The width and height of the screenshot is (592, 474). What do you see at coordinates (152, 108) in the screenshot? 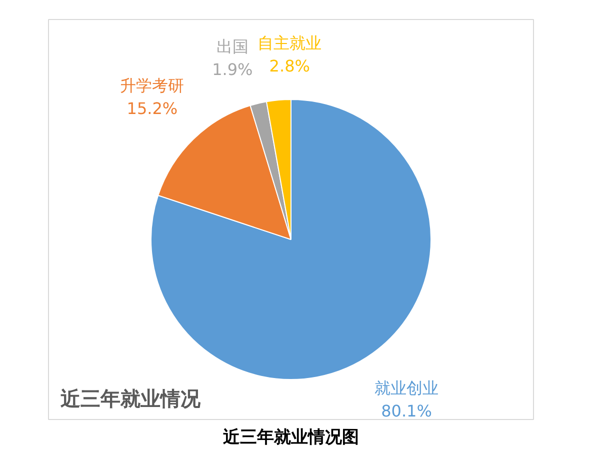
I see `data-label: 15.2%` at bounding box center [152, 108].